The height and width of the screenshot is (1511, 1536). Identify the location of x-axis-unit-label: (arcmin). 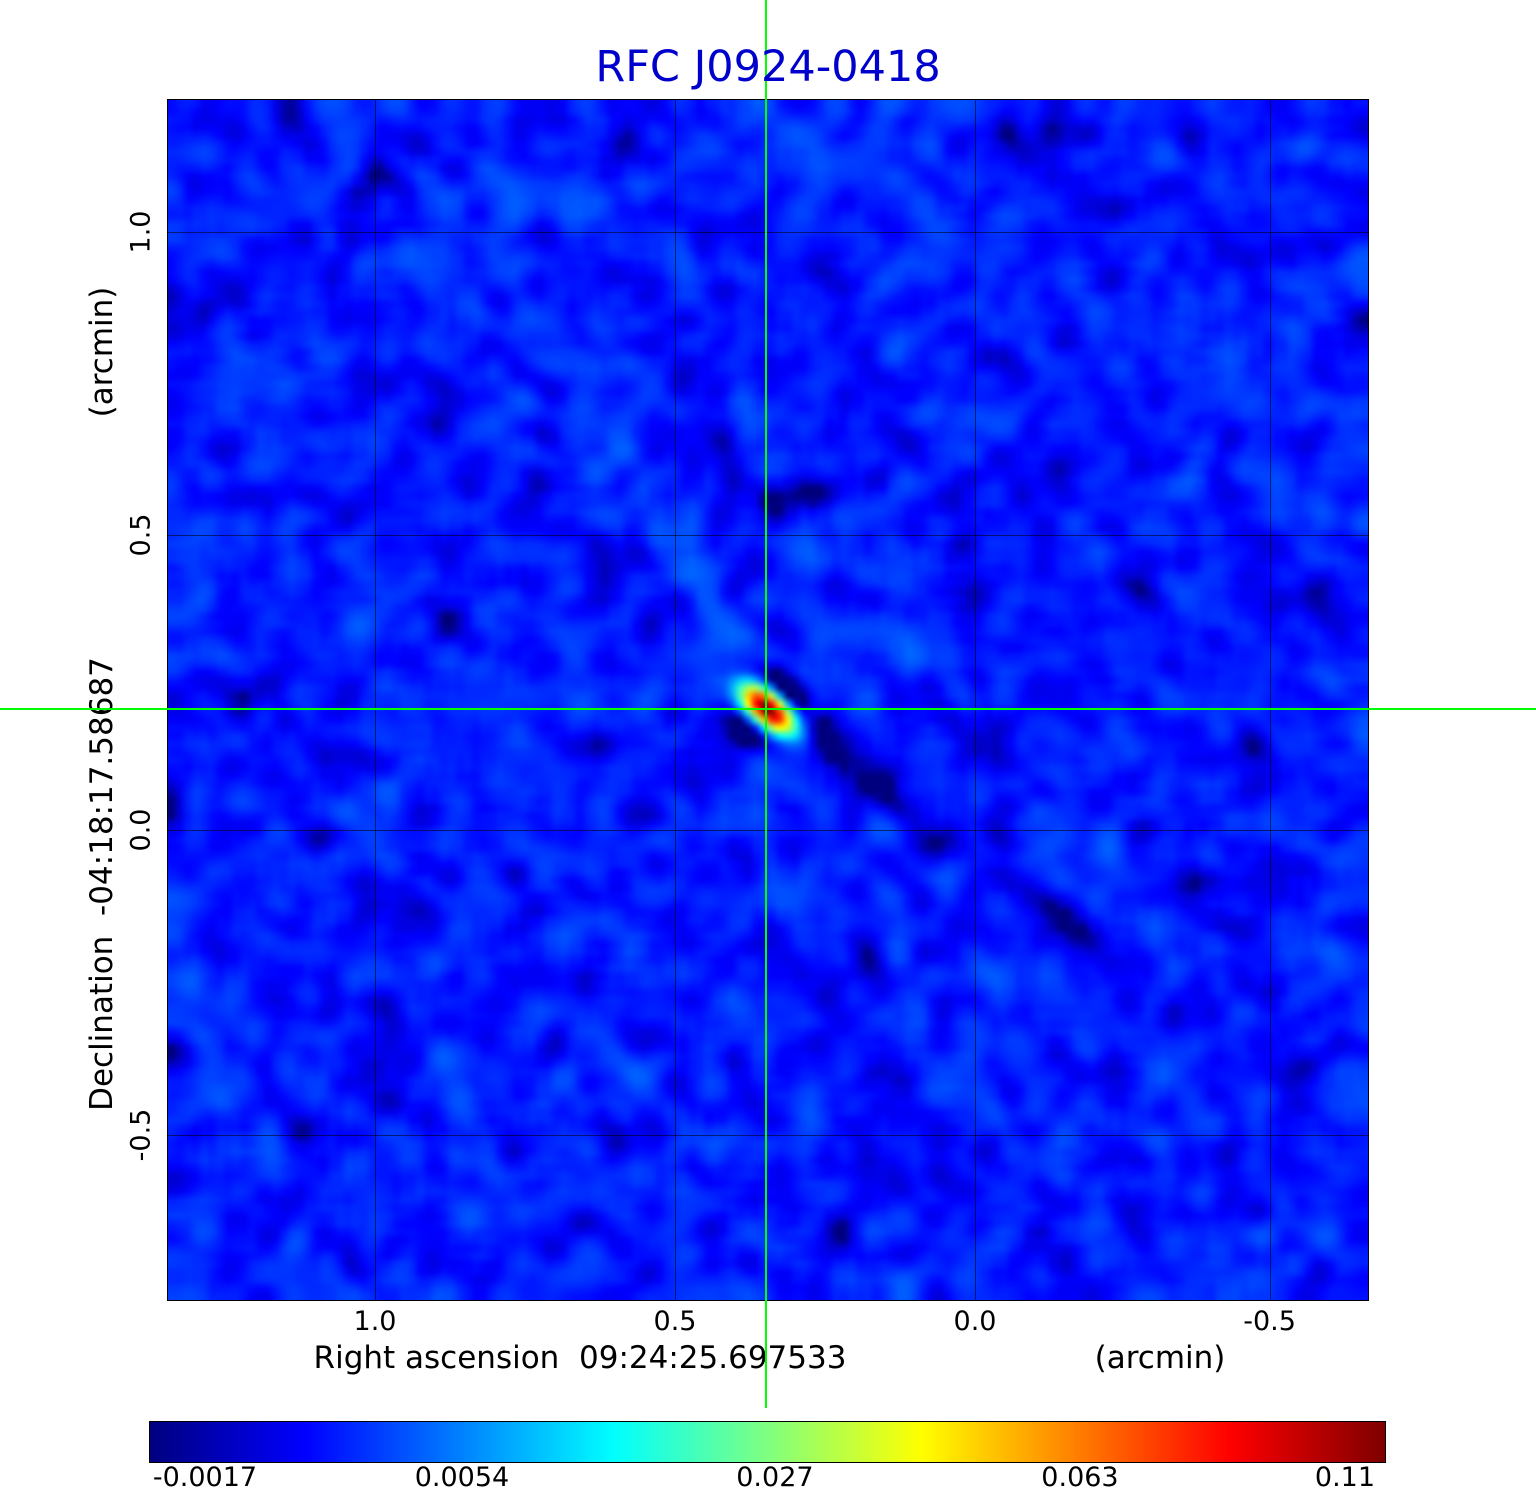
(1160, 1358).